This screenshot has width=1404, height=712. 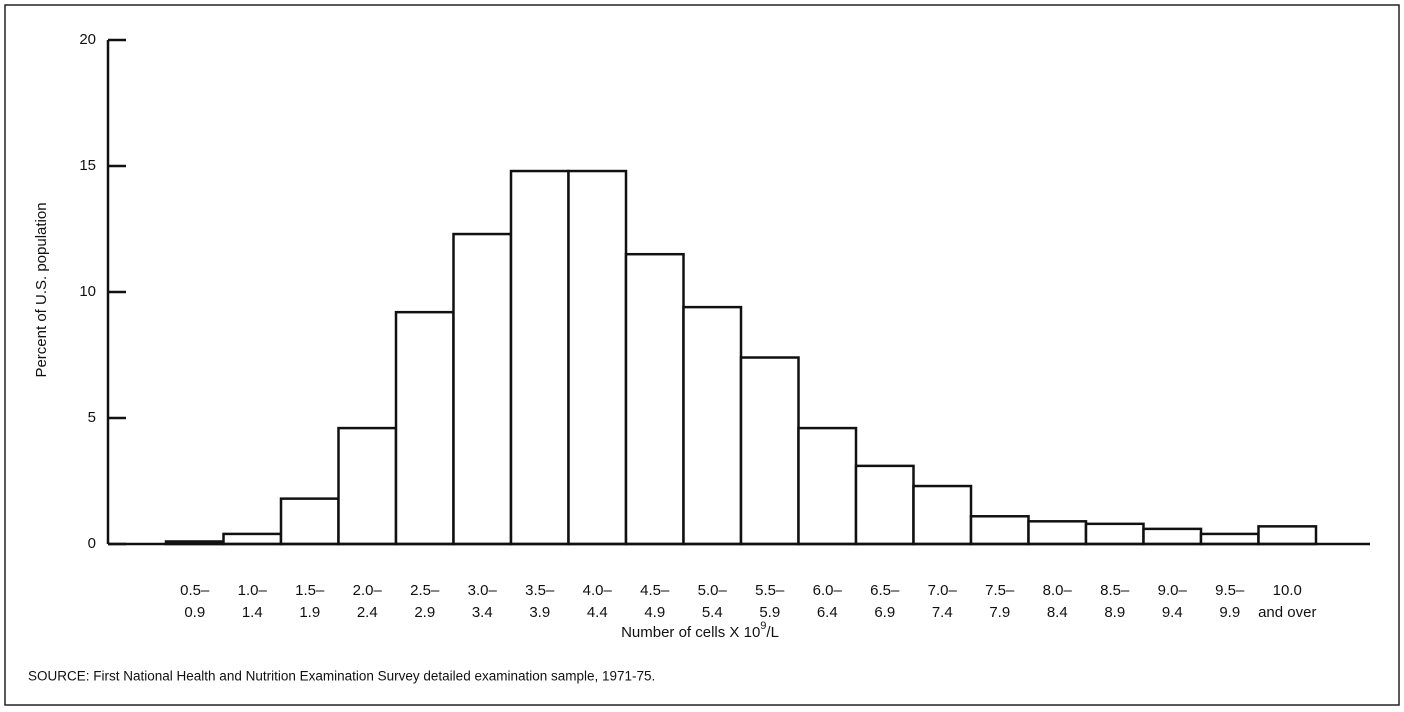 I want to click on x-tick-label: 7.0–, so click(x=943, y=590).